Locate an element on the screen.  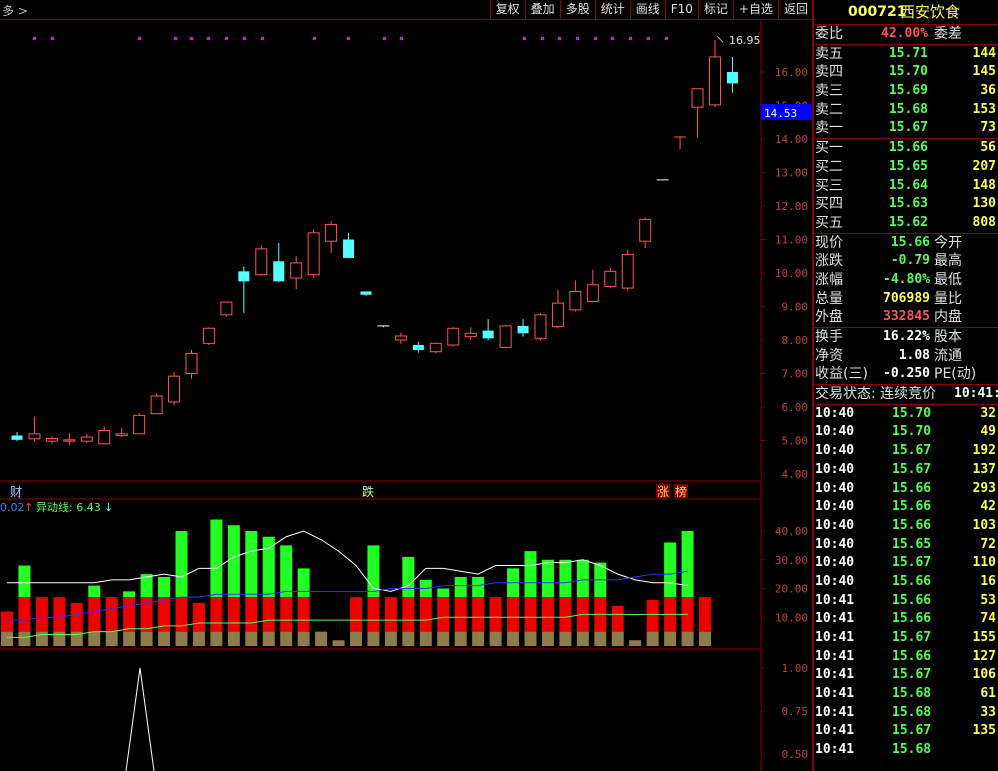
tick-row: 10:40 15.66 16 is located at coordinates (906, 582).